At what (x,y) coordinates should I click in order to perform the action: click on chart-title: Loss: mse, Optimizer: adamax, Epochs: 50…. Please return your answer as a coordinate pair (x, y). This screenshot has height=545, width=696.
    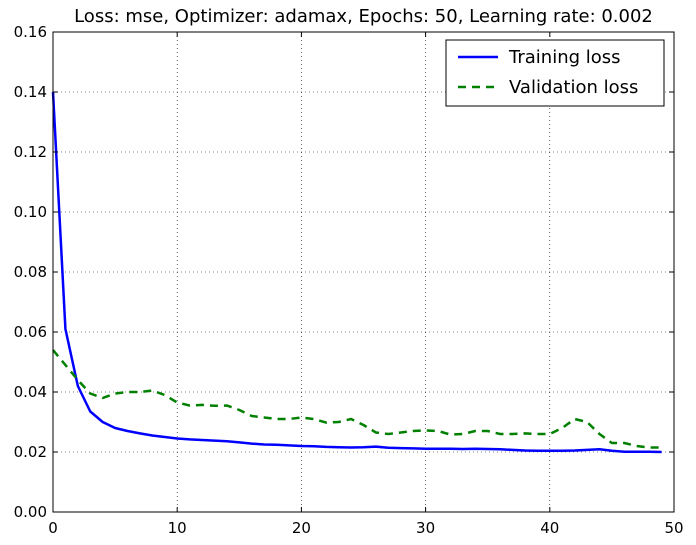
    Looking at the image, I should click on (363, 16).